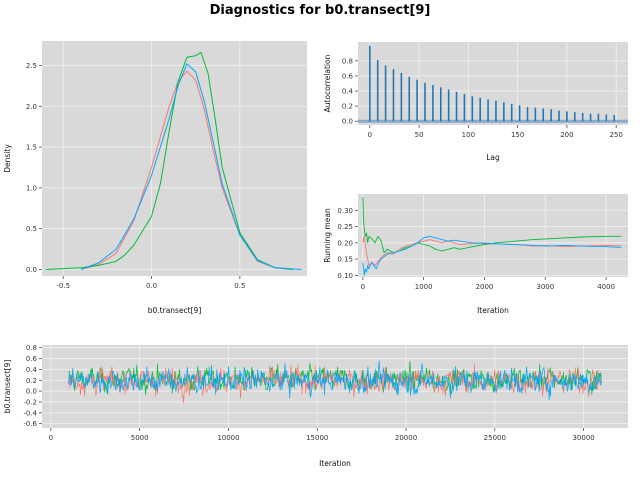 The width and height of the screenshot is (640, 480). What do you see at coordinates (345, 276) in the screenshot?
I see `y-tick-label: 0.10` at bounding box center [345, 276].